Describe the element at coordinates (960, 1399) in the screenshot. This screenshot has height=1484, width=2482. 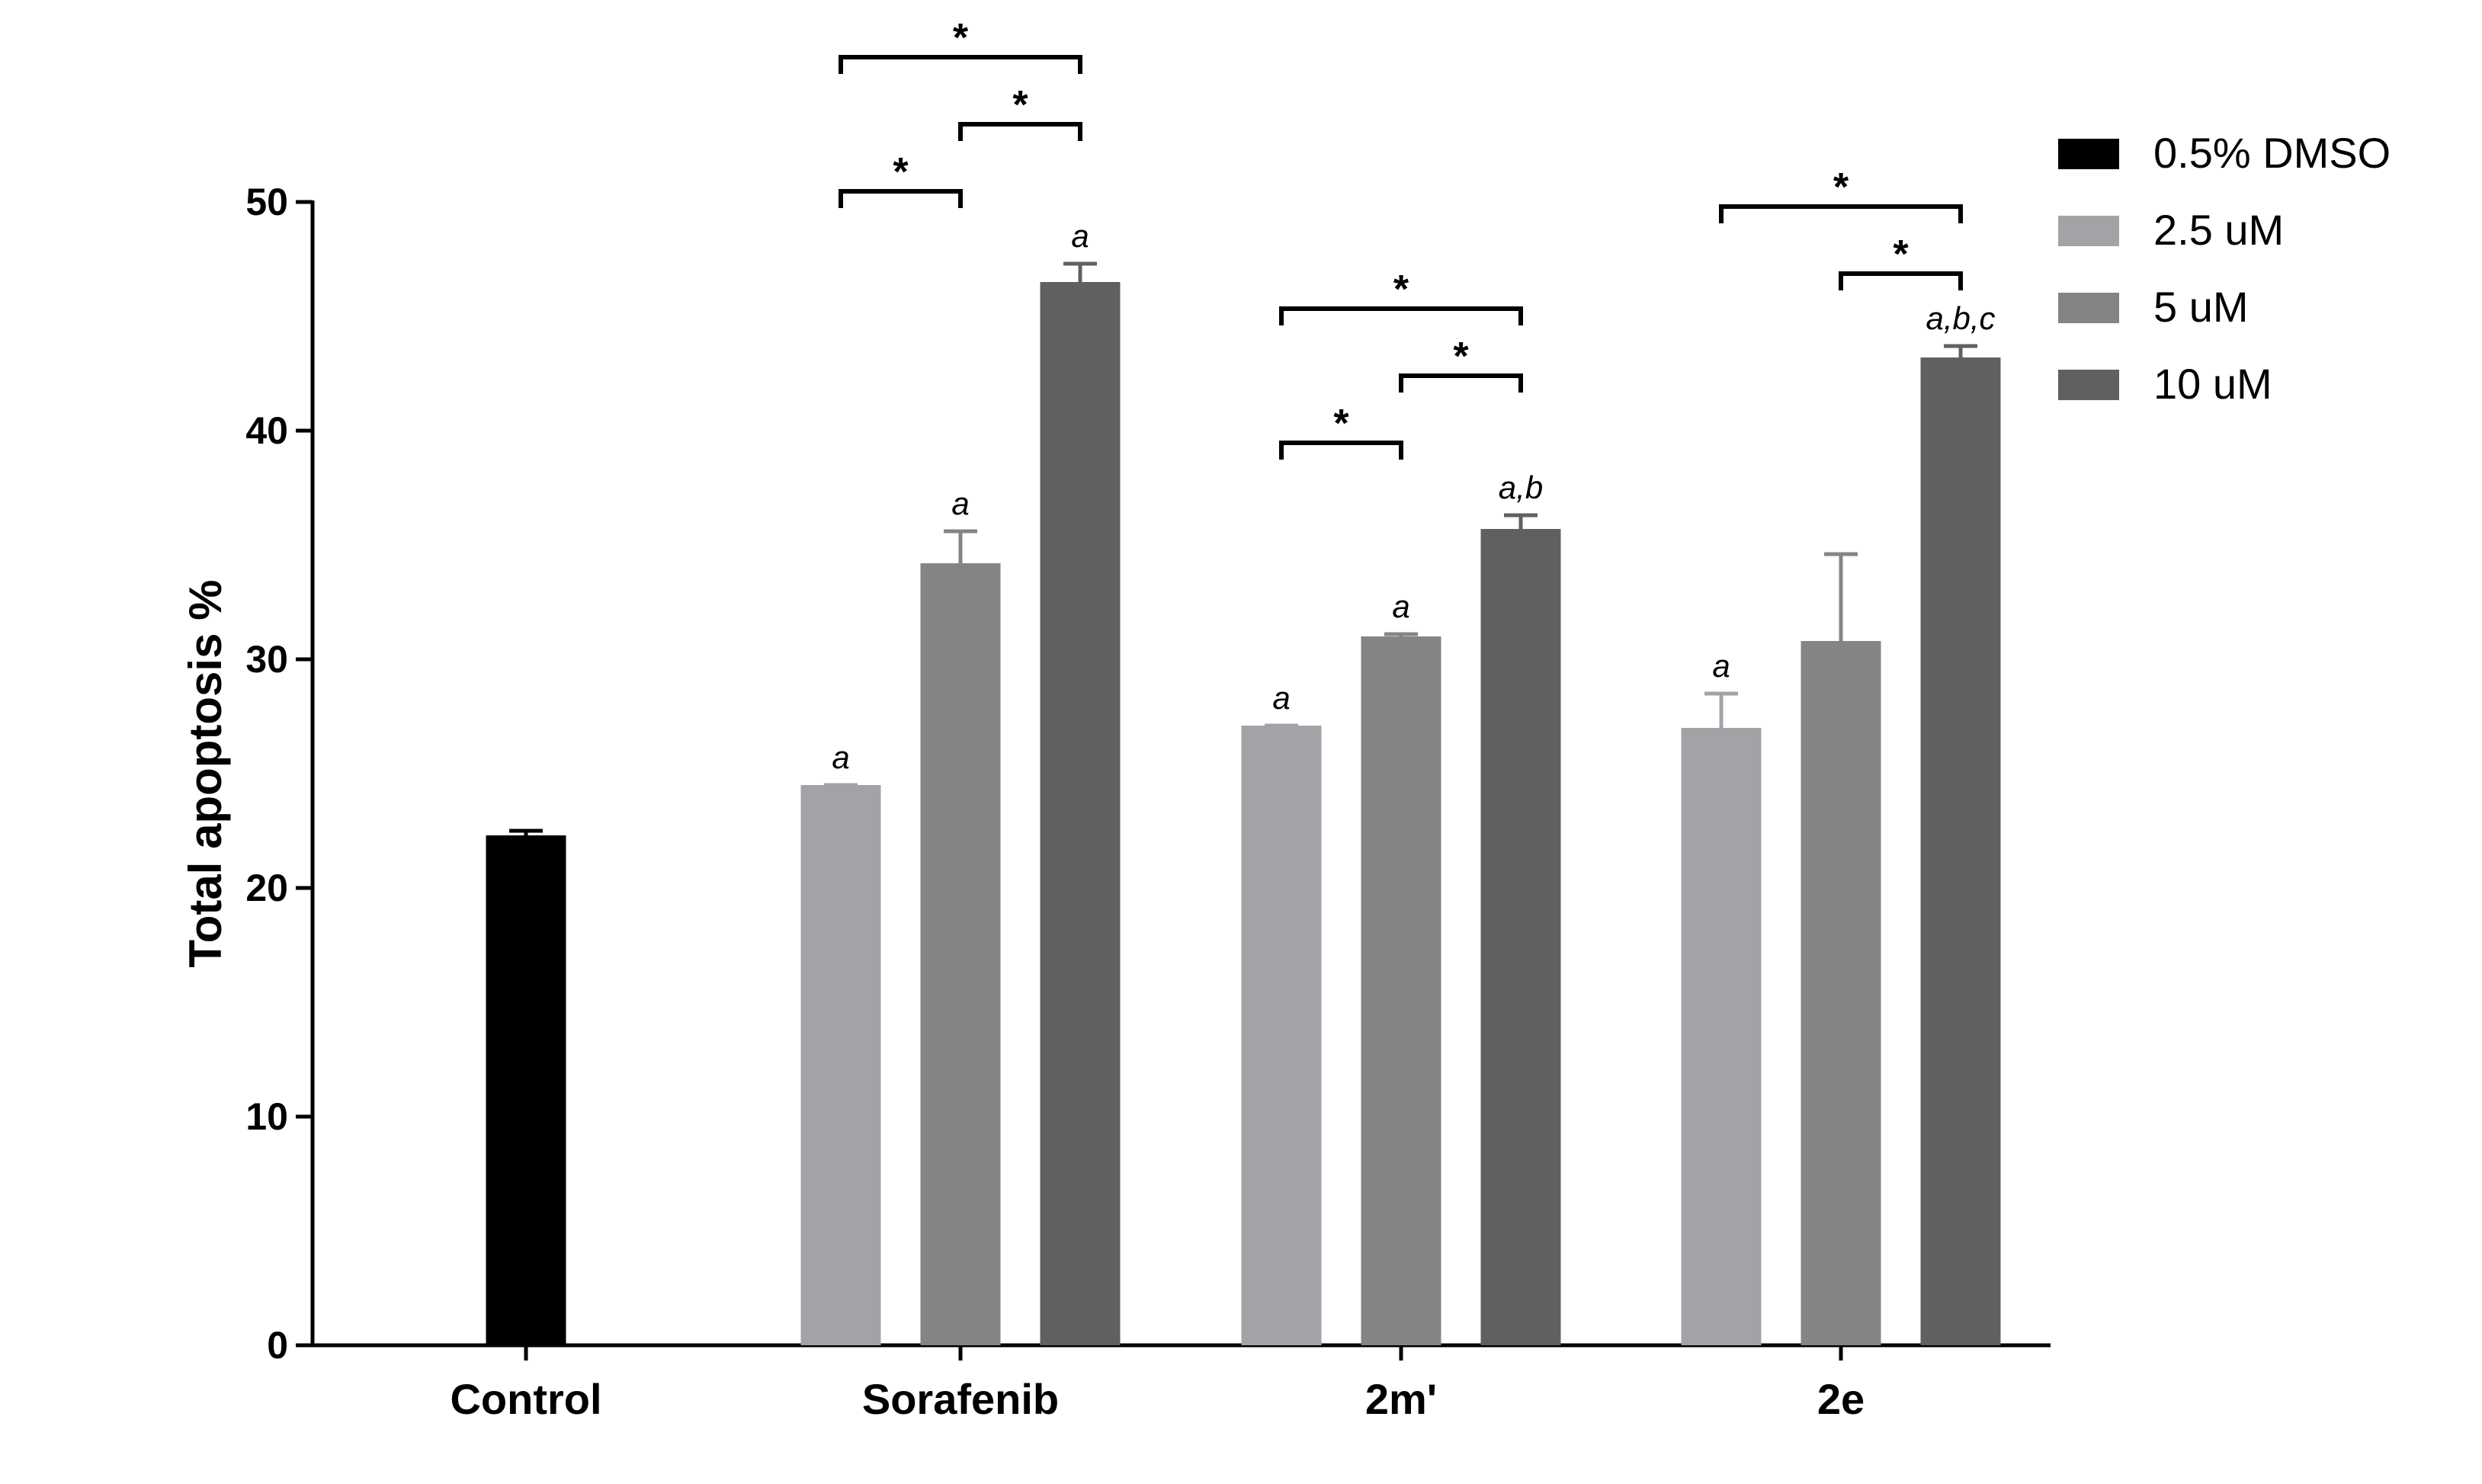
I see `x-category-label: Sorafenib` at that location.